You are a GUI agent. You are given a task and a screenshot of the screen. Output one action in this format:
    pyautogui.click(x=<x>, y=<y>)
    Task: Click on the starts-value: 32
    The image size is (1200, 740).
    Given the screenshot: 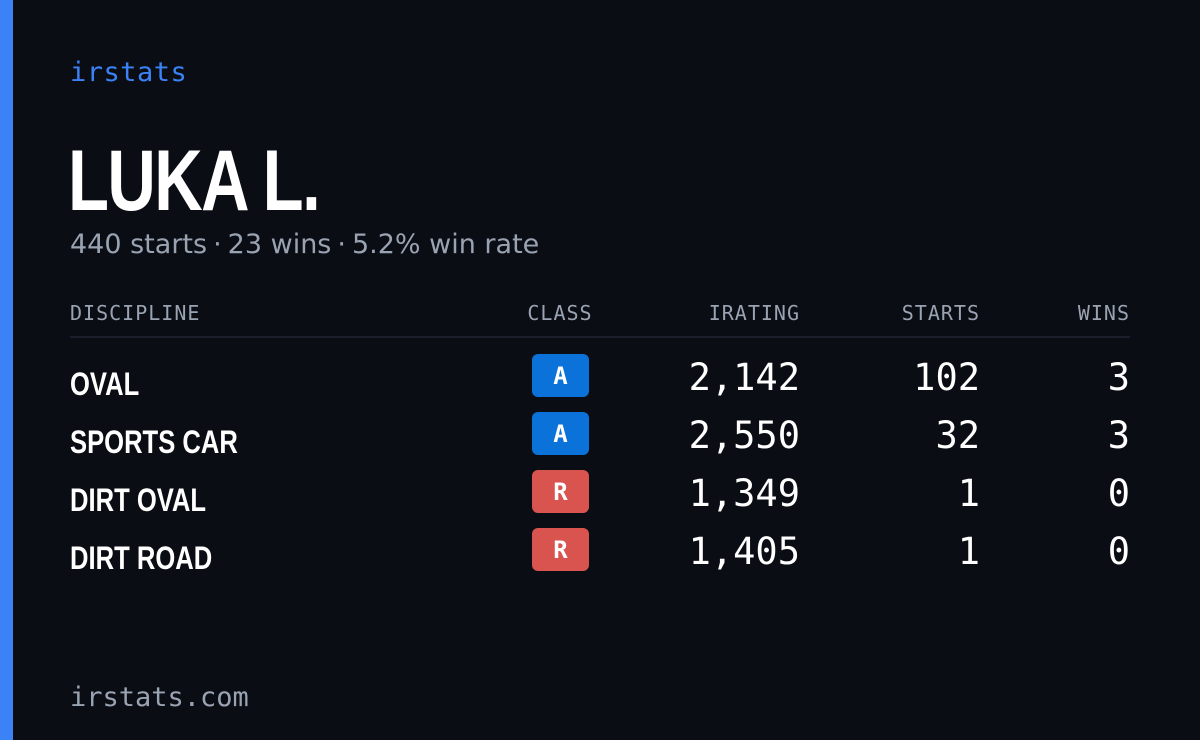 What is the action you would take?
    pyautogui.click(x=957, y=435)
    